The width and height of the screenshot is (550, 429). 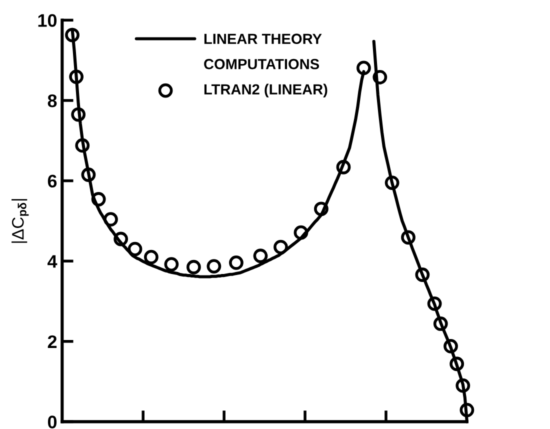 What do you see at coordinates (262, 64) in the screenshot?
I see `annotation: COMPUTATIONS` at bounding box center [262, 64].